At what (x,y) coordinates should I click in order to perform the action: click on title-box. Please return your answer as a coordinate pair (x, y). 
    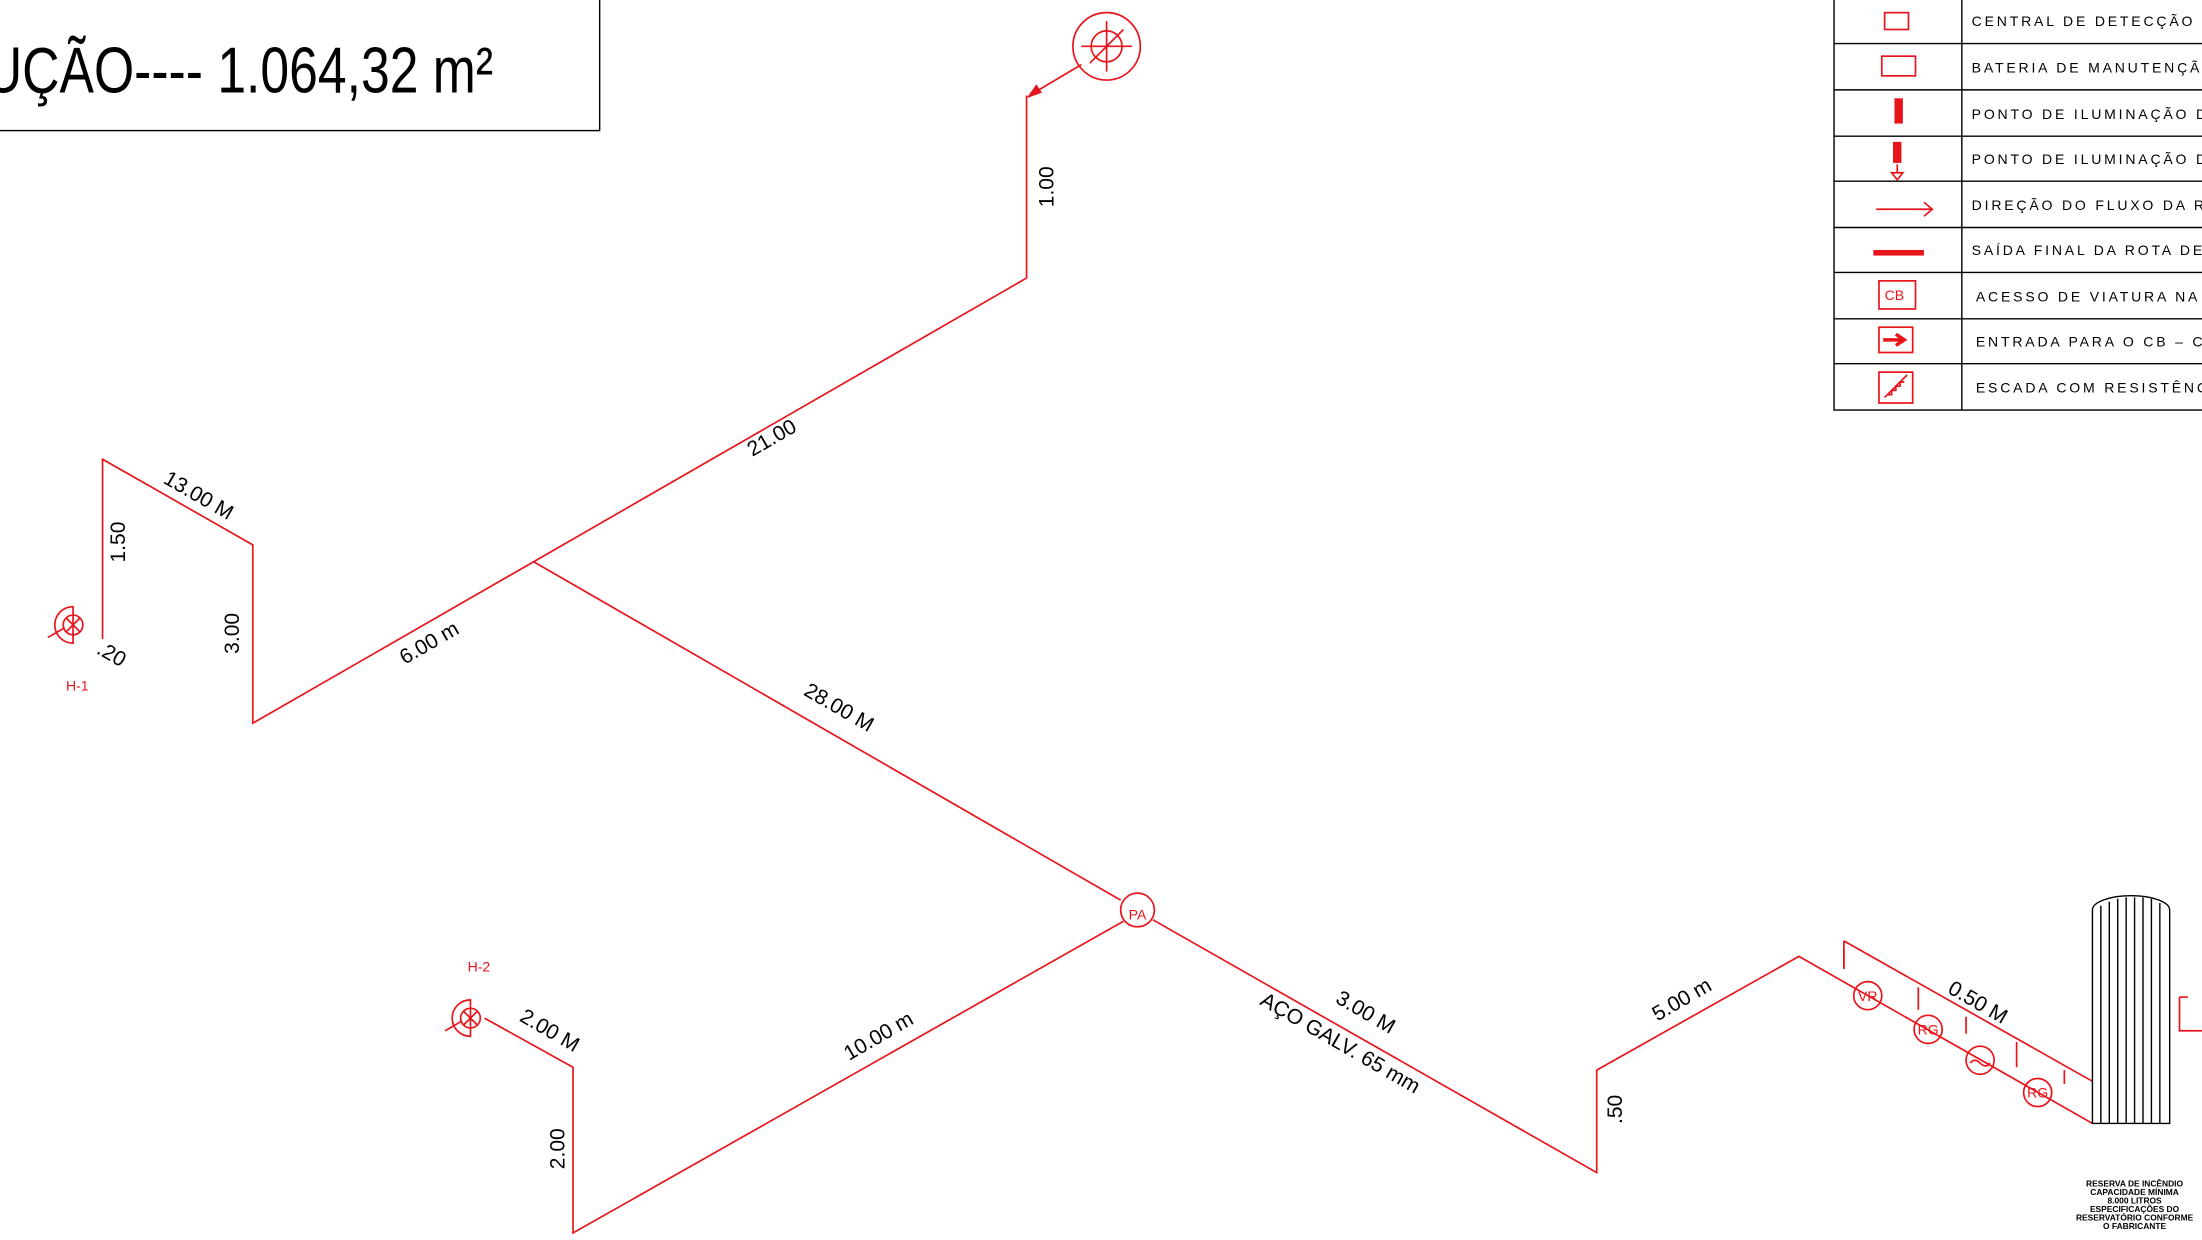
    Looking at the image, I should click on (300, 66).